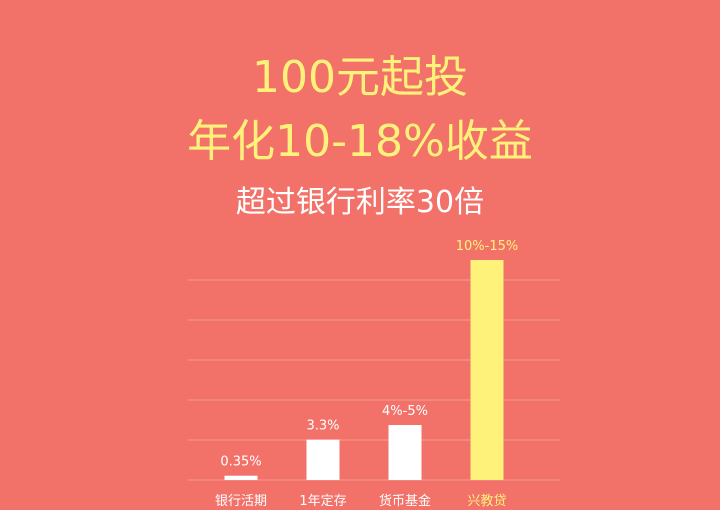  What do you see at coordinates (487, 246) in the screenshot?
I see `data-label-4: 10%-15%` at bounding box center [487, 246].